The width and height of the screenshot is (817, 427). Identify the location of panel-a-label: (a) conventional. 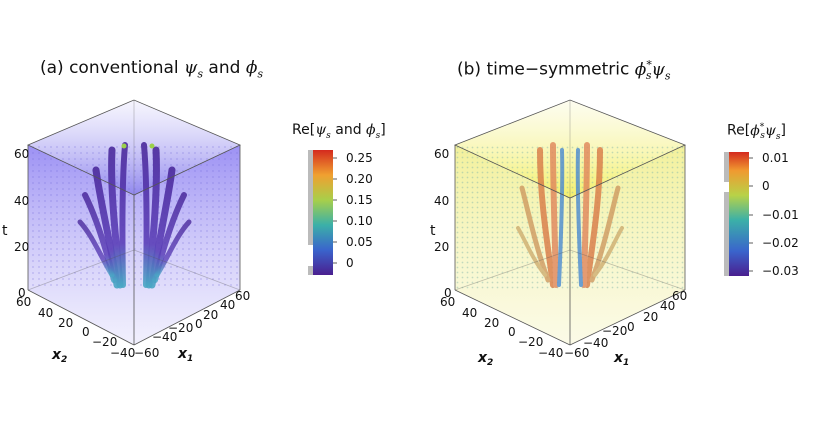
(109, 68).